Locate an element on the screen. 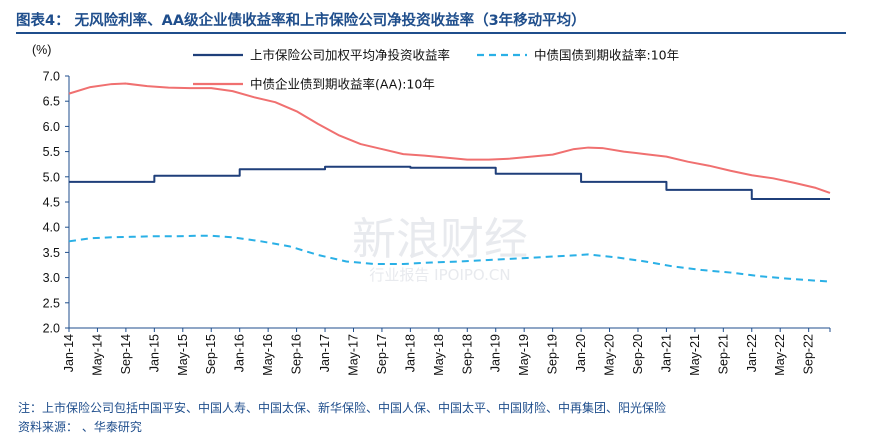 Image resolution: width=884 pixels, height=445 pixels. y-axis-unit: (%) is located at coordinates (41, 50).